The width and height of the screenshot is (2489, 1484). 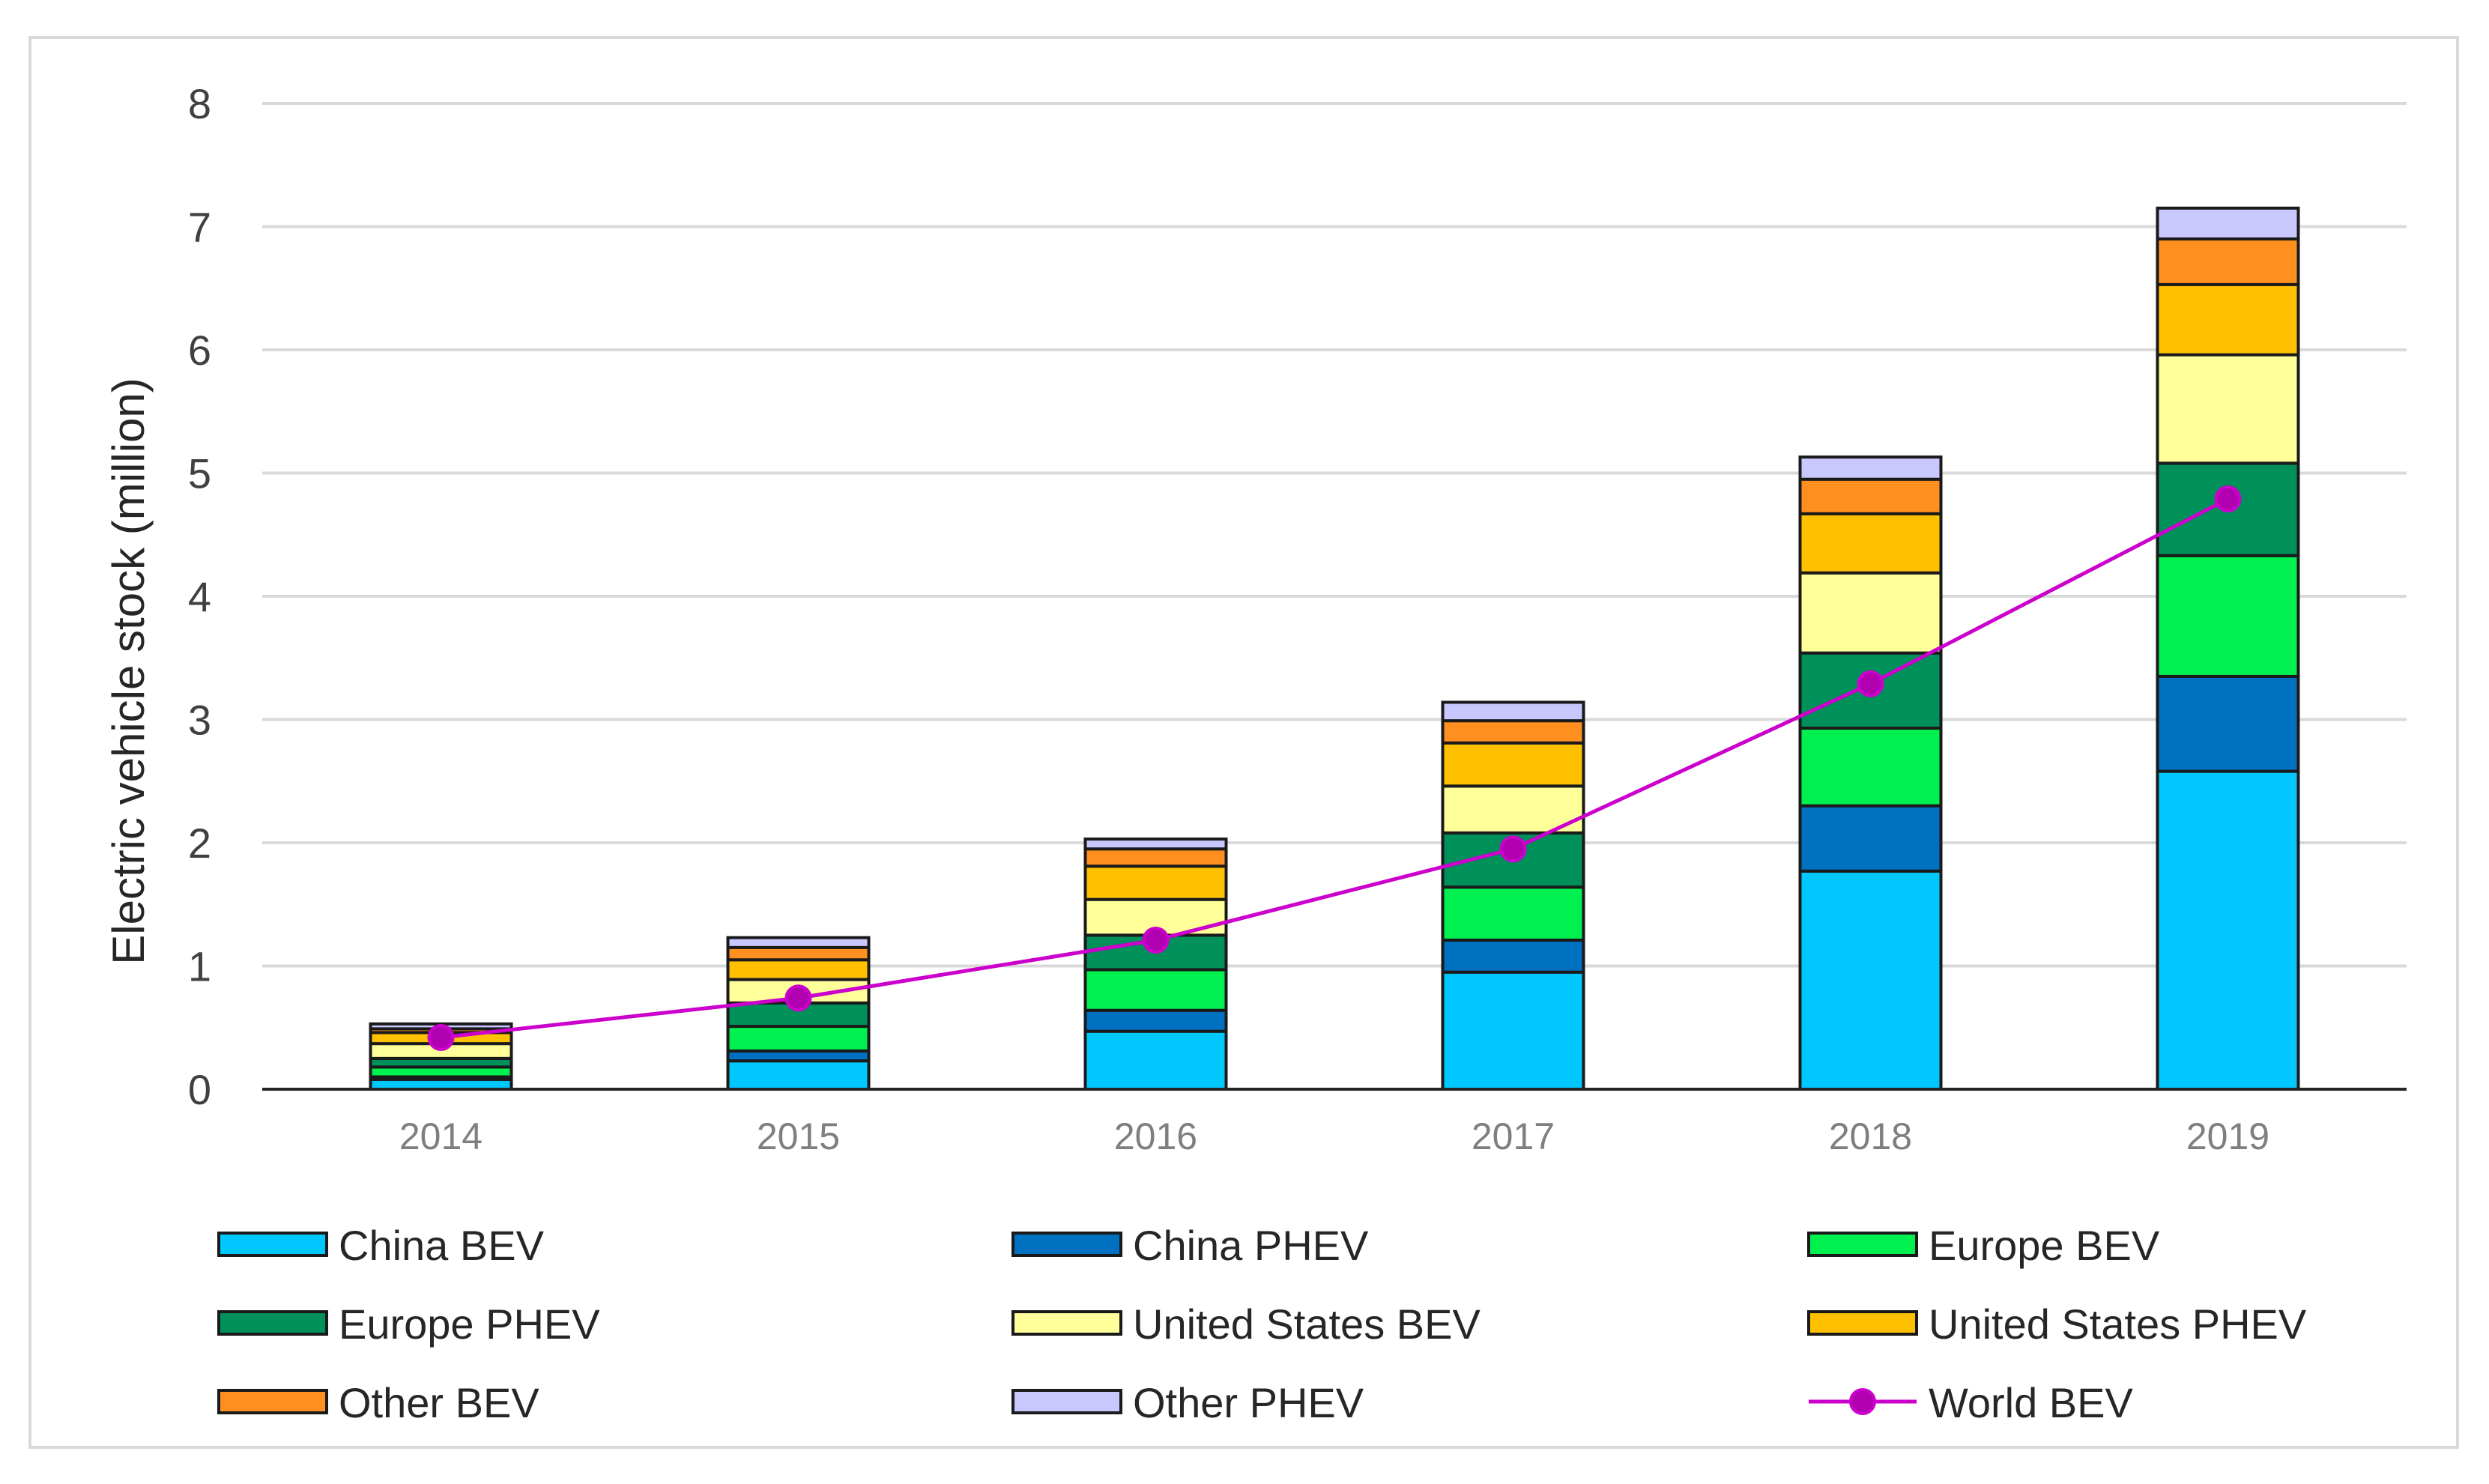 What do you see at coordinates (799, 1075) in the screenshot?
I see `bar-china-bev-2015` at bounding box center [799, 1075].